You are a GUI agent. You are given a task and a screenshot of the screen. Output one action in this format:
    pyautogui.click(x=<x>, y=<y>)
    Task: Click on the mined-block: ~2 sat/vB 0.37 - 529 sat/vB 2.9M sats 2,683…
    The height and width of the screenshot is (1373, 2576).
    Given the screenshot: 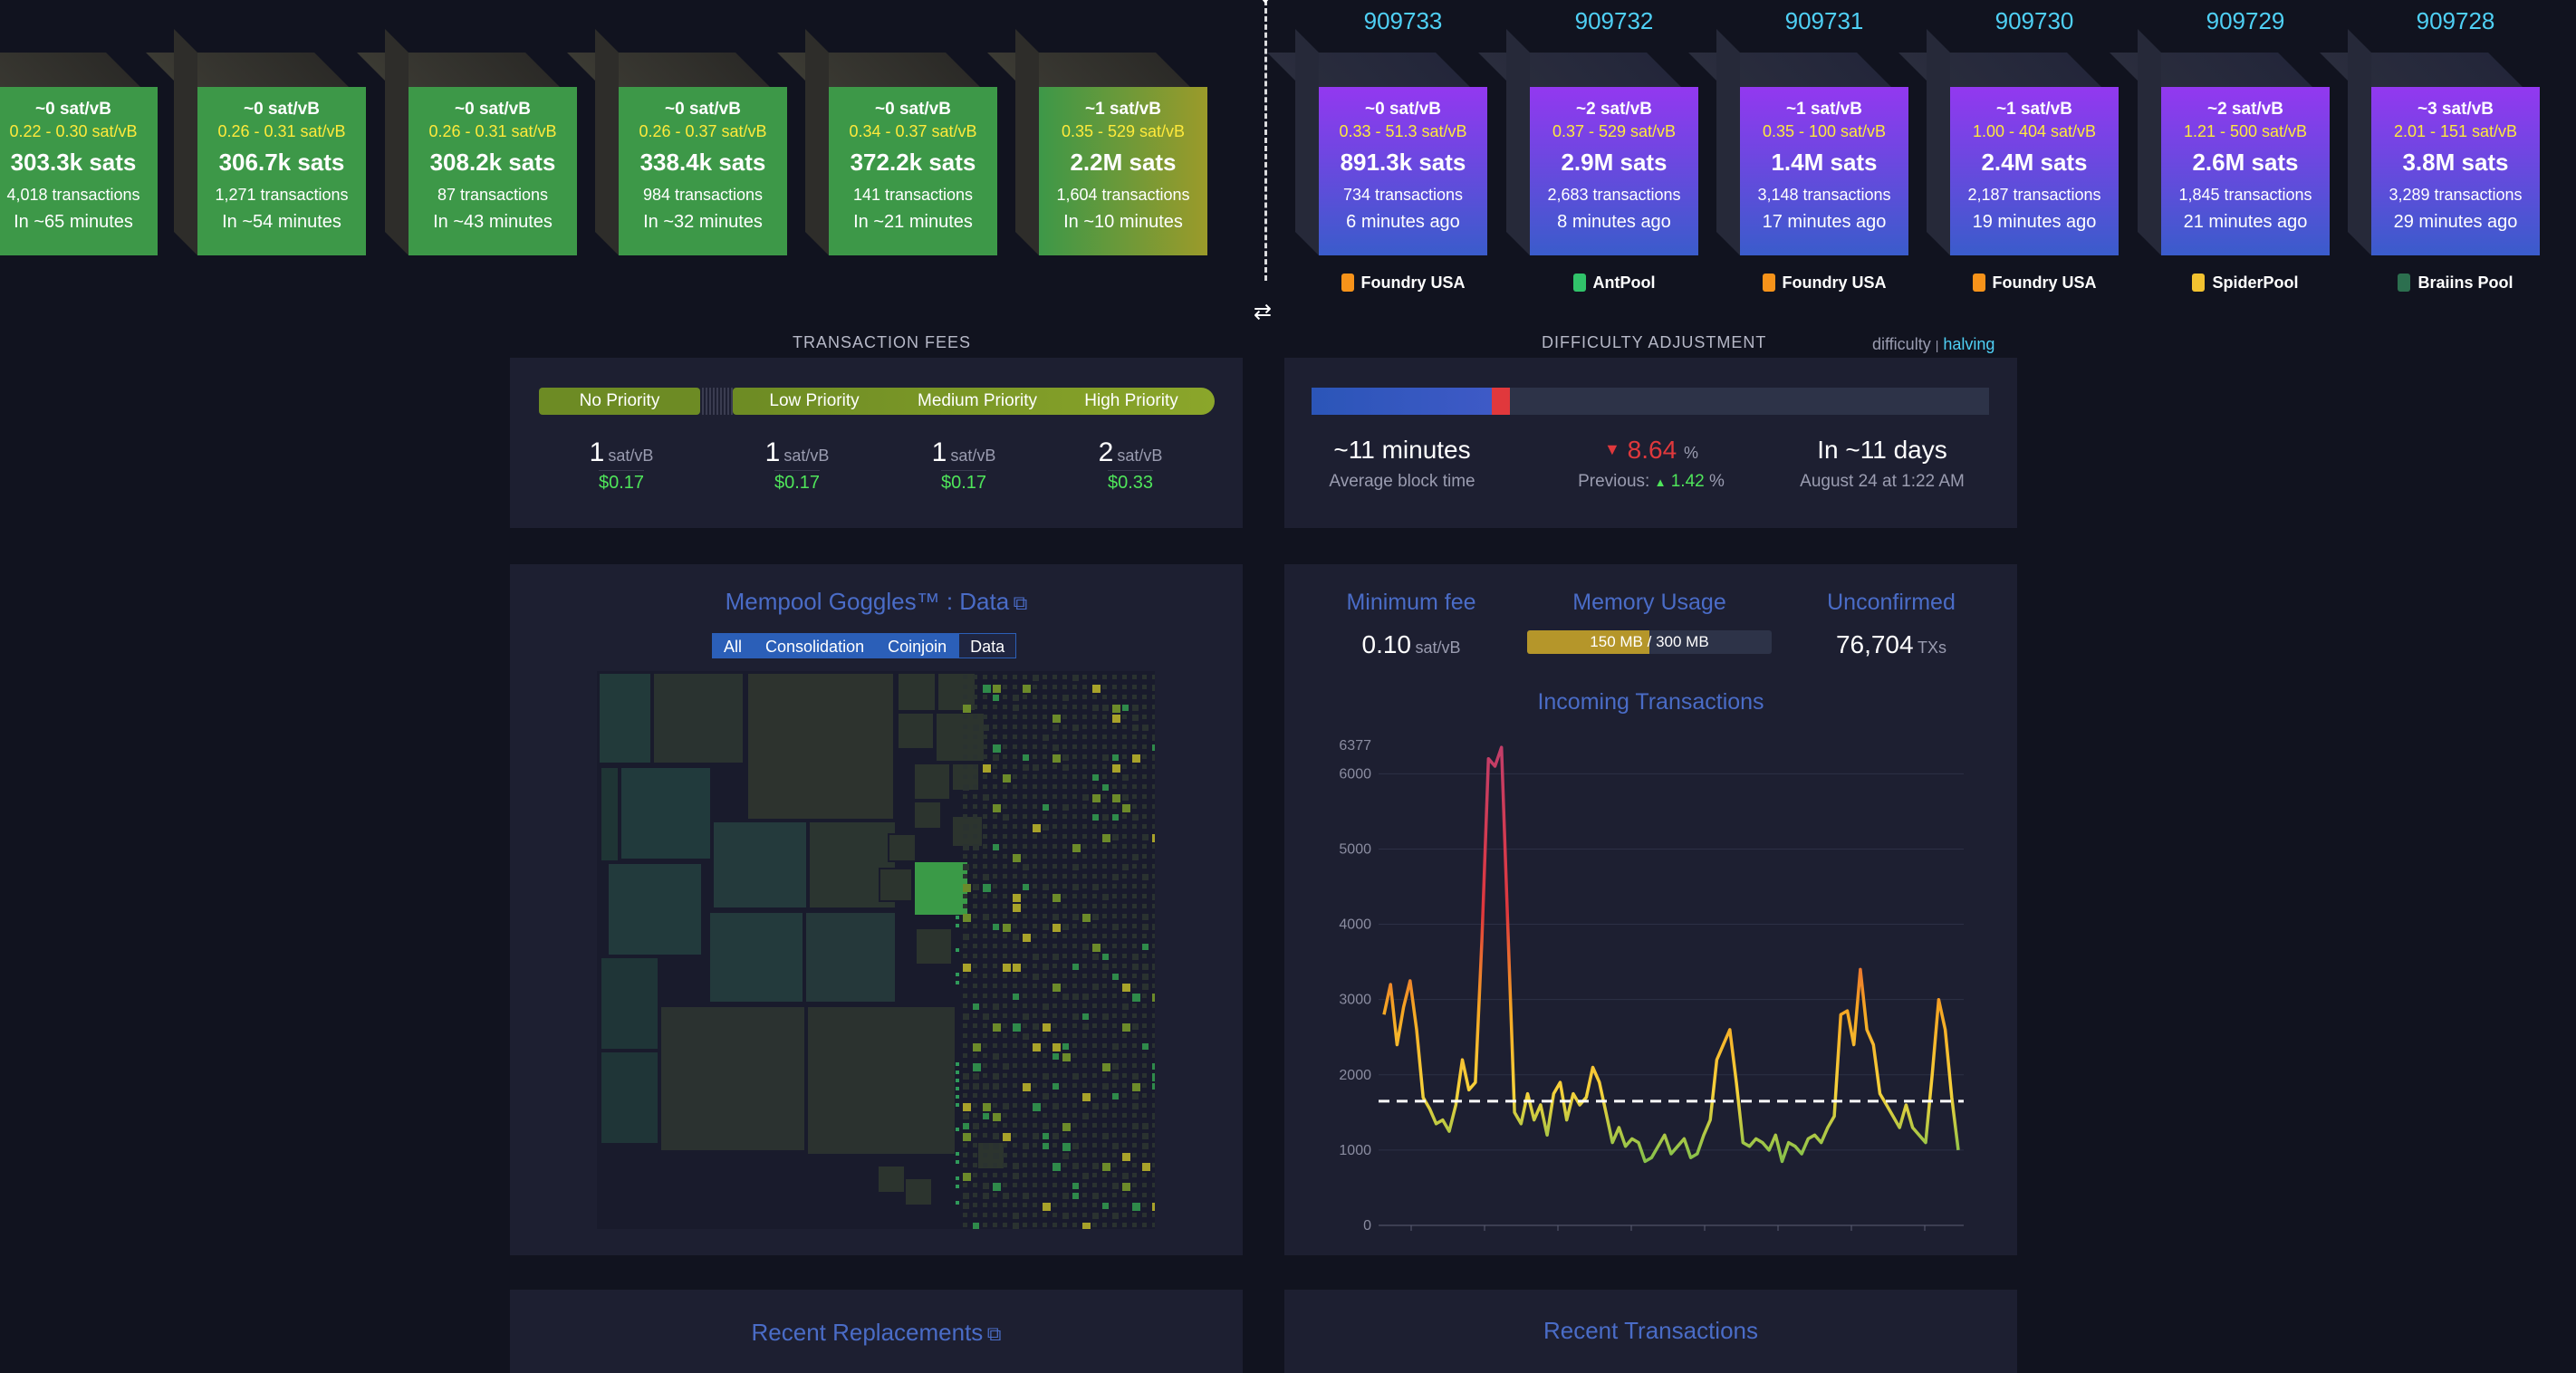 What is the action you would take?
    pyautogui.click(x=1588, y=142)
    